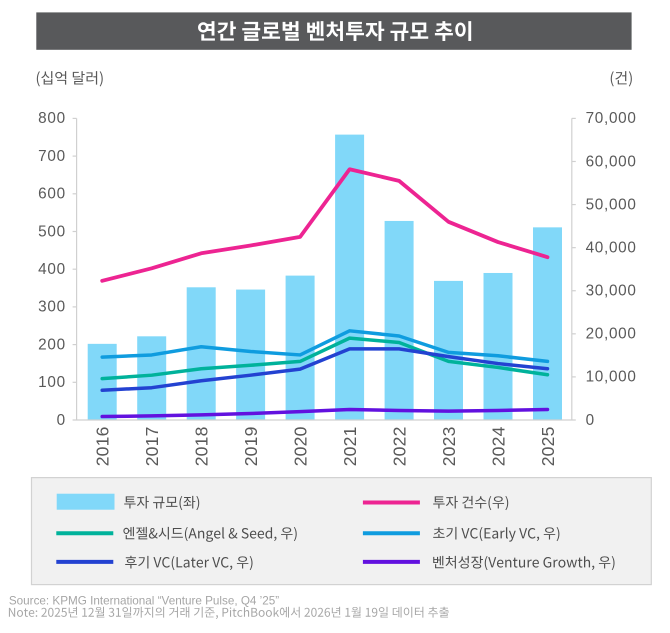 This screenshot has width=670, height=633. I want to click on svg-text: 600, so click(52, 194).